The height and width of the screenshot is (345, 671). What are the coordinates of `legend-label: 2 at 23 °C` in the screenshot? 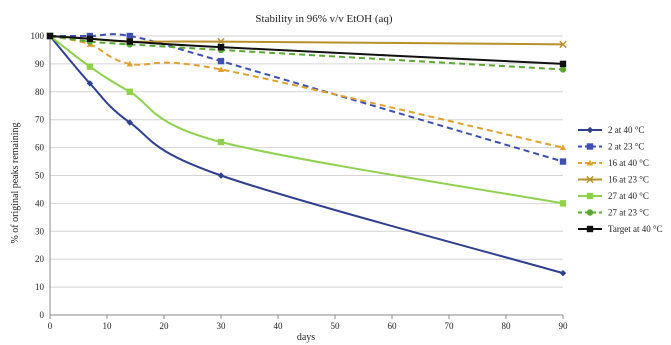 It's located at (626, 147).